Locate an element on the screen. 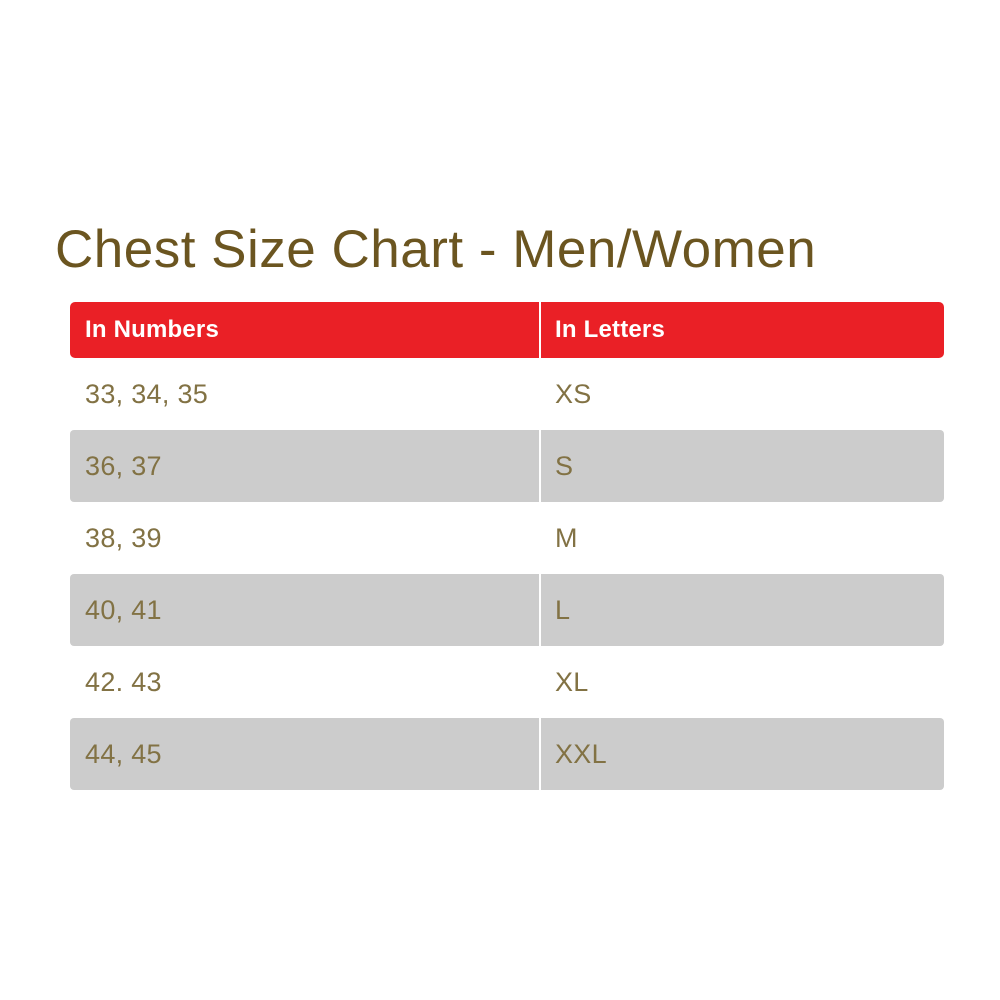  cell-numbers: 38, 39 is located at coordinates (305, 538).